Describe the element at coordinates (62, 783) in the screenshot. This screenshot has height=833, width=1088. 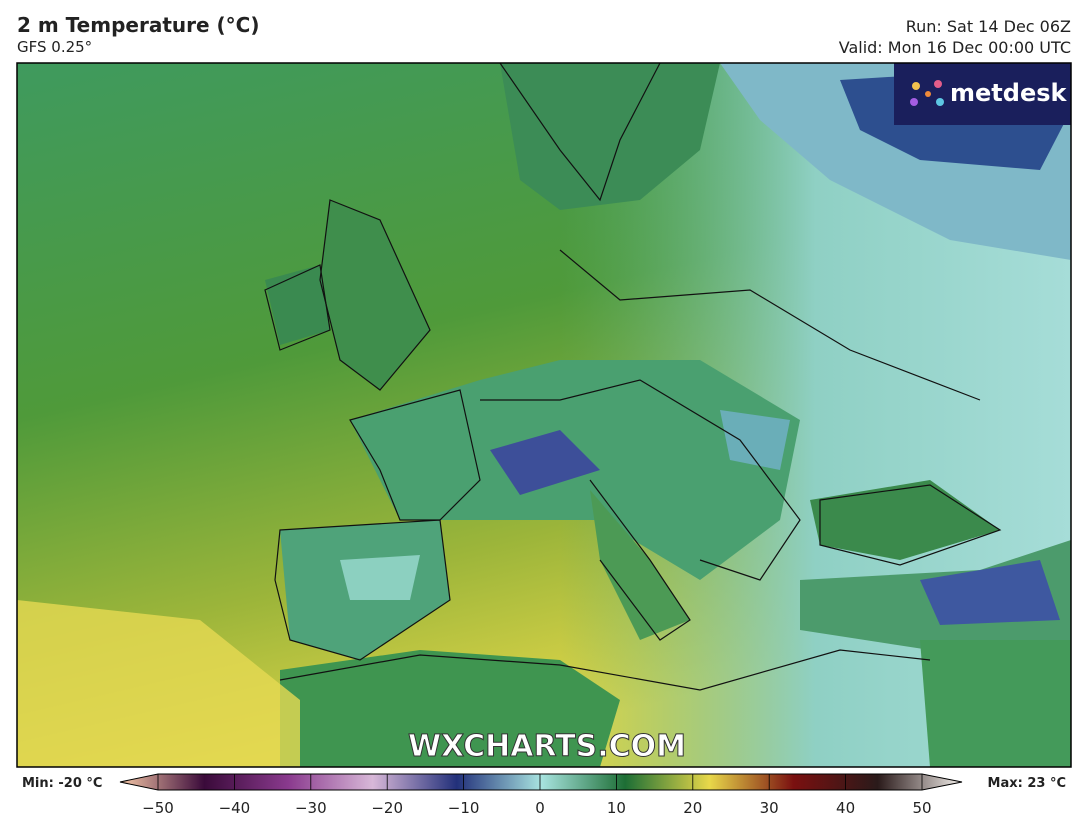
I see `min-label: Min: -20 °C` at that location.